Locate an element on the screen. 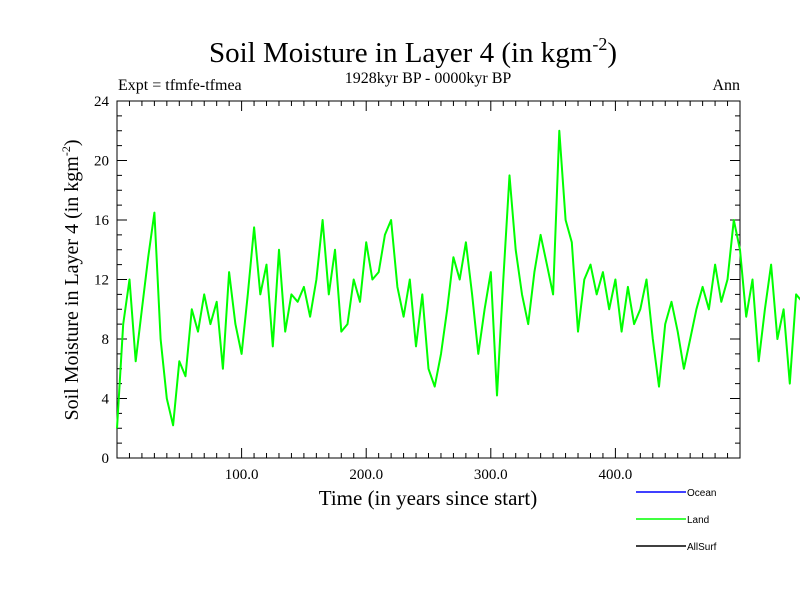  chart-title-superscript: -2 is located at coordinates (599, 44).